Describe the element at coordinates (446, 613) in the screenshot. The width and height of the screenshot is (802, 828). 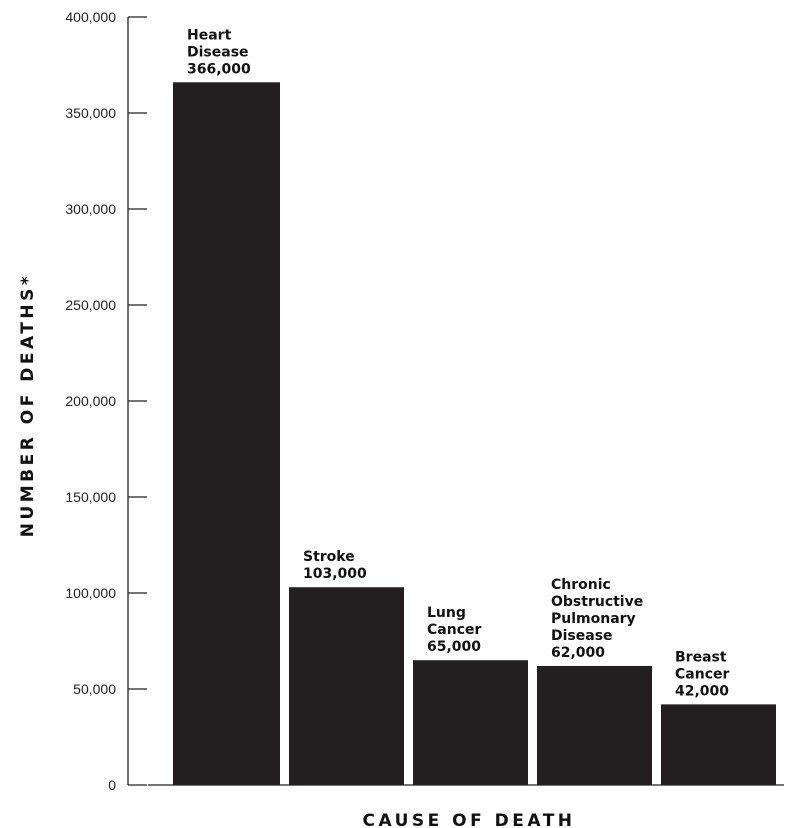
I see `category-label: Lung` at that location.